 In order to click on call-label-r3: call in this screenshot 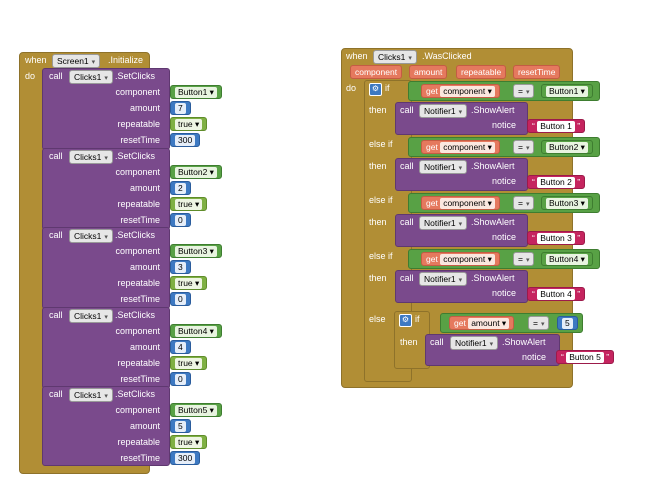, I will do `click(407, 222)`.